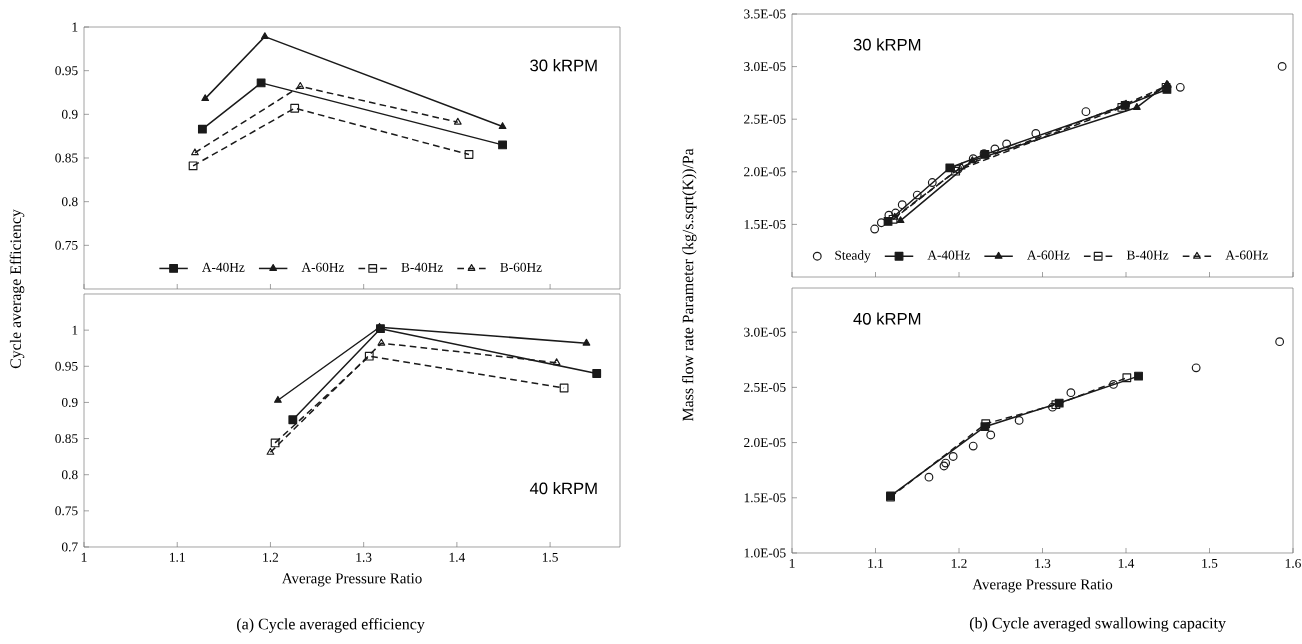 The height and width of the screenshot is (644, 1302). Describe the element at coordinates (17, 289) in the screenshot. I see `y-axis-title: Cycle average Efficiency` at that location.